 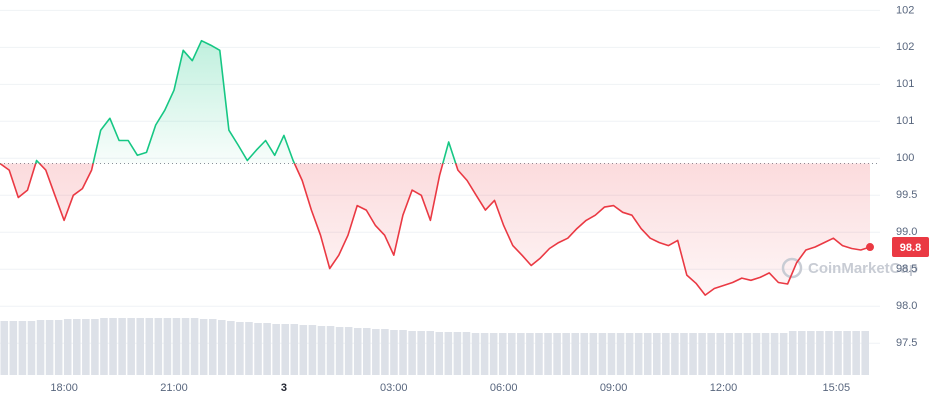 What do you see at coordinates (504, 388) in the screenshot?
I see `x-tick-label: 06:00` at bounding box center [504, 388].